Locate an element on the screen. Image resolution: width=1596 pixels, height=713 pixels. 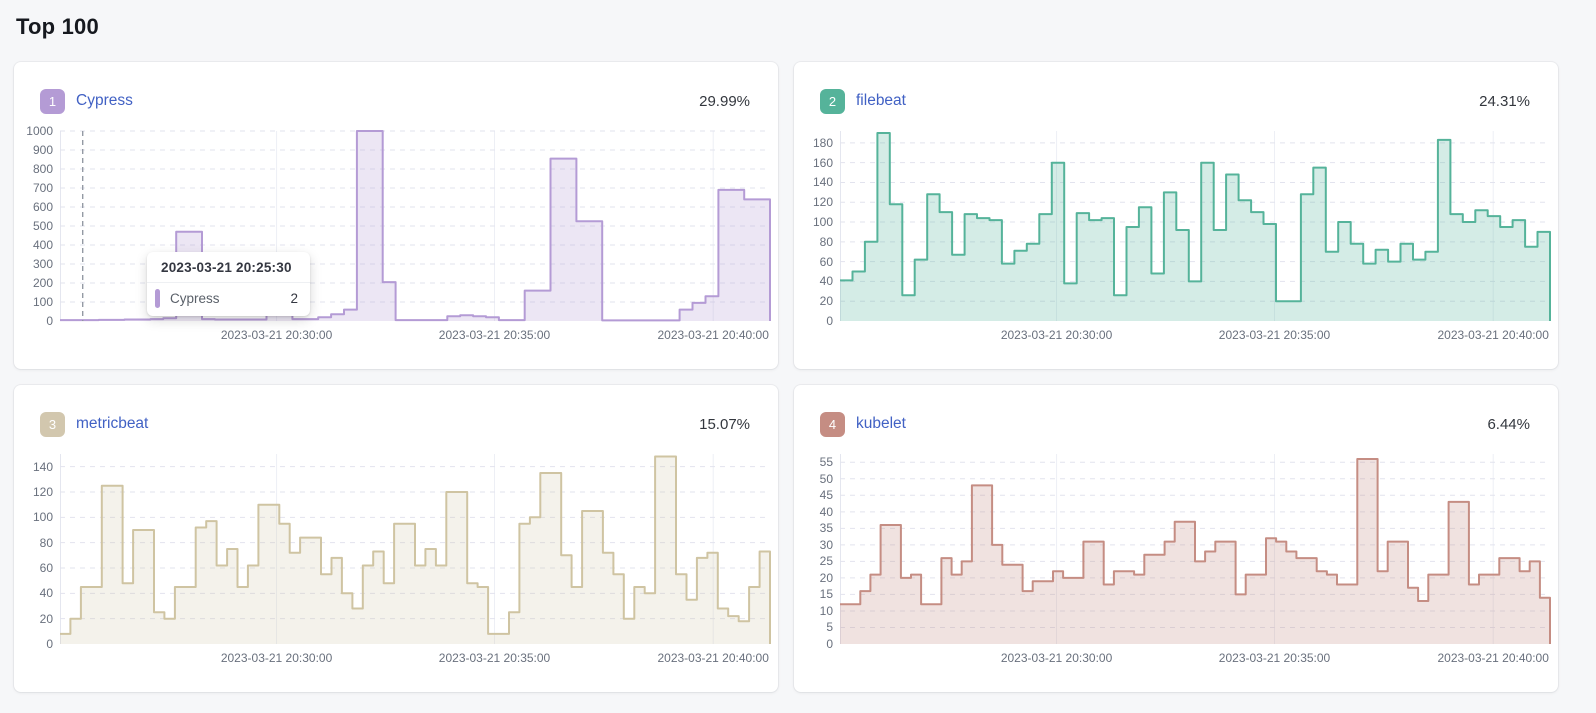
y-tick-label: 1000 is located at coordinates (39, 131).